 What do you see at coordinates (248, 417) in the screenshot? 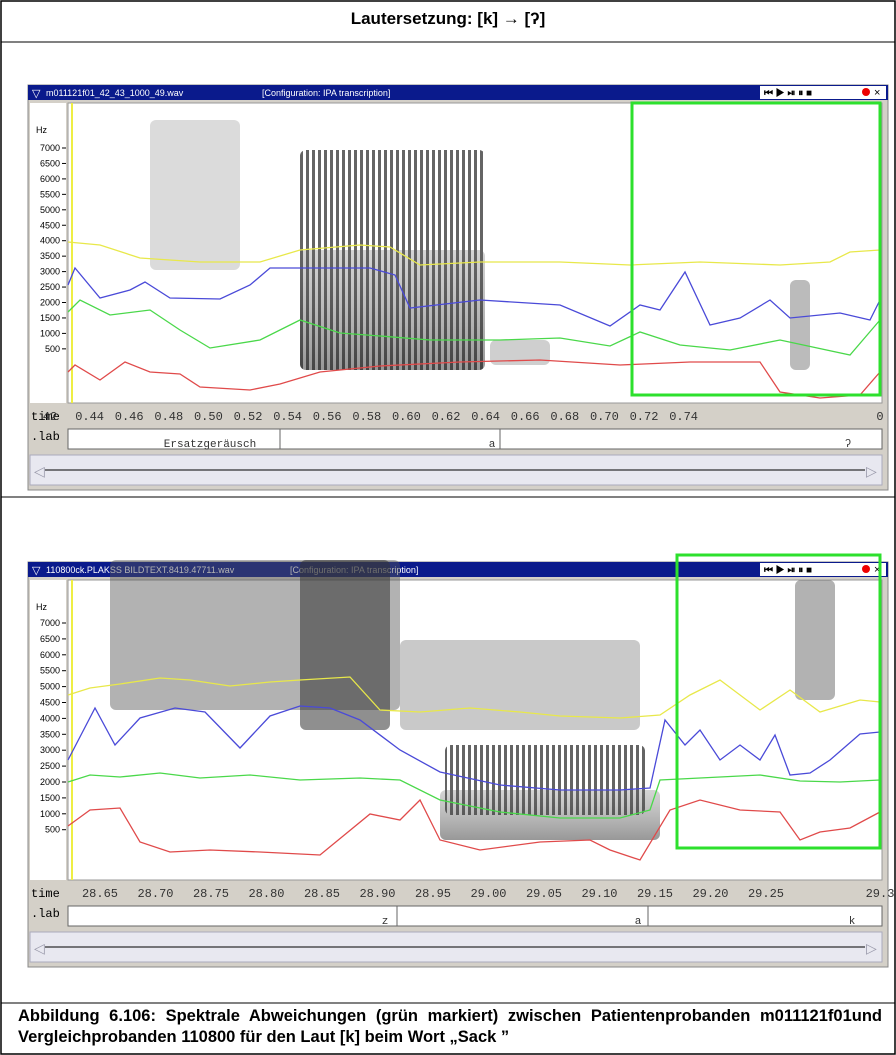
I see `time-tick-label: 0.52` at bounding box center [248, 417].